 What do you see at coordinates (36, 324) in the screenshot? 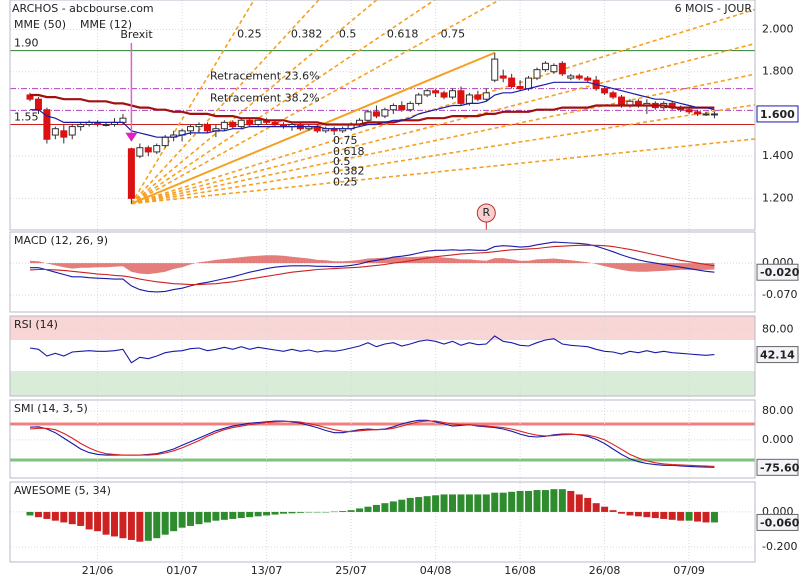
I see `panel-title: RSI (14)` at bounding box center [36, 324].